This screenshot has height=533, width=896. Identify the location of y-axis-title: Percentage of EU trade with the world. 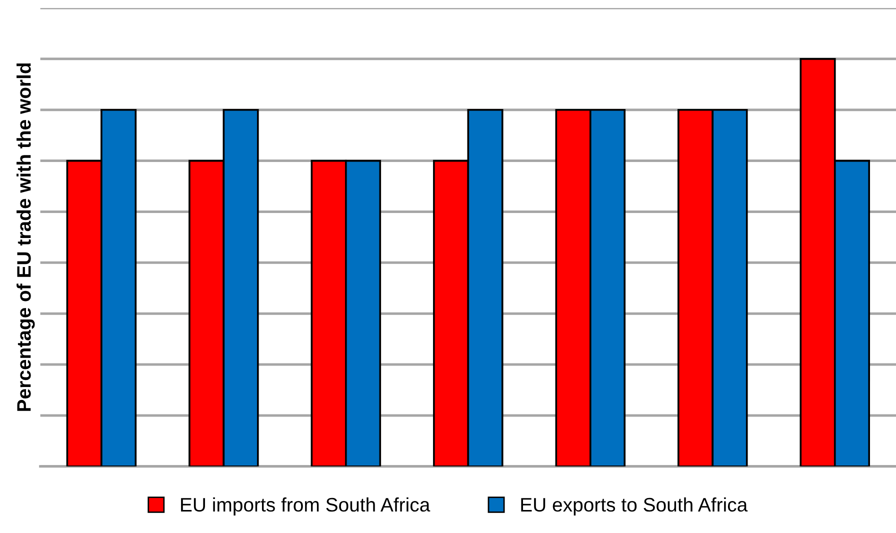
(25, 237).